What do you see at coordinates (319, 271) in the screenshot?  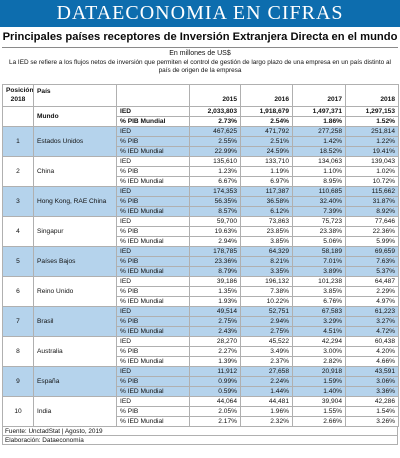 I see `value-cell: 3.89%` at bounding box center [319, 271].